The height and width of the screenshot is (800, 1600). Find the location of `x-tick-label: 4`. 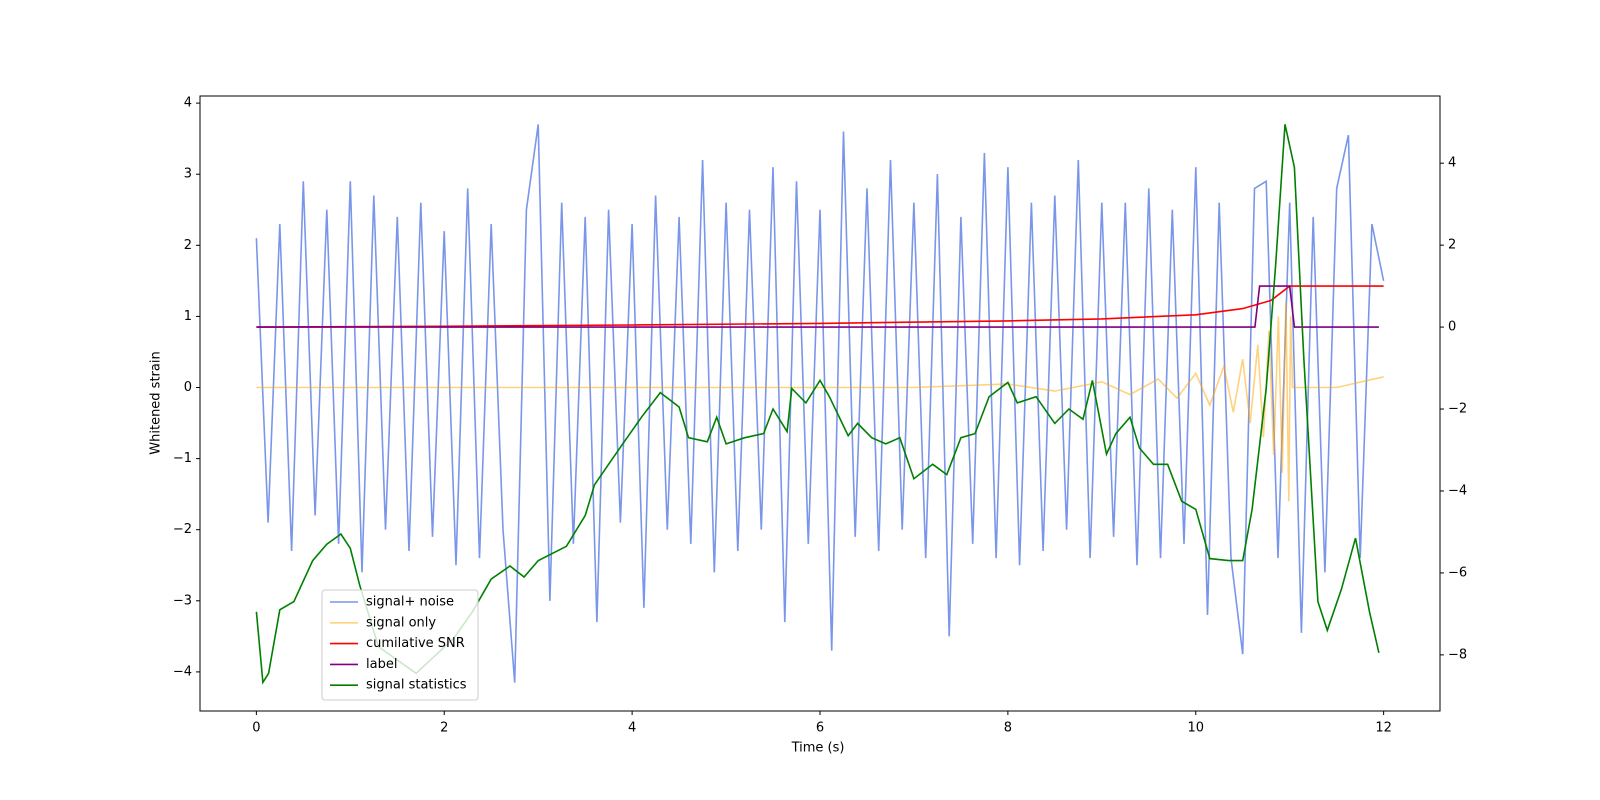

x-tick-label: 4 is located at coordinates (632, 728).